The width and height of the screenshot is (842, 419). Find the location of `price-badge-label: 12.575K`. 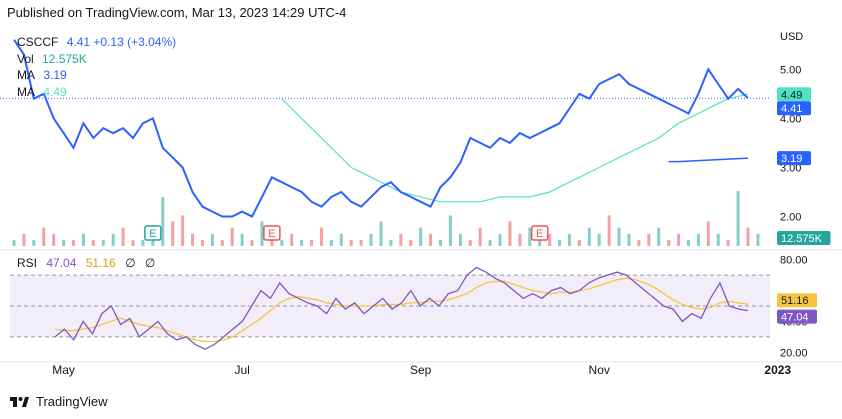

price-badge-label: 12.575K is located at coordinates (802, 239).